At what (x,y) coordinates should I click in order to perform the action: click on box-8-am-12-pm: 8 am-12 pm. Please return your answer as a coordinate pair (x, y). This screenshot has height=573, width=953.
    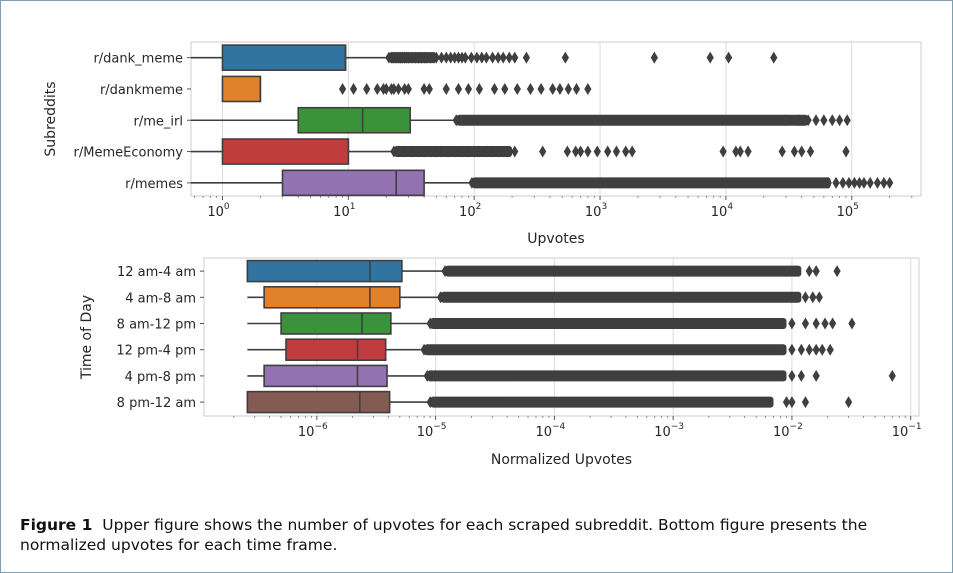
    Looking at the image, I should click on (486, 323).